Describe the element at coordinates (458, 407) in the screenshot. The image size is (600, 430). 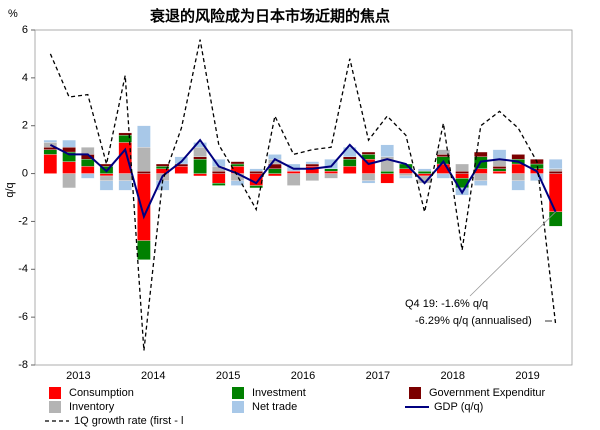
I see `legend-label: GDP (q/q)` at that location.